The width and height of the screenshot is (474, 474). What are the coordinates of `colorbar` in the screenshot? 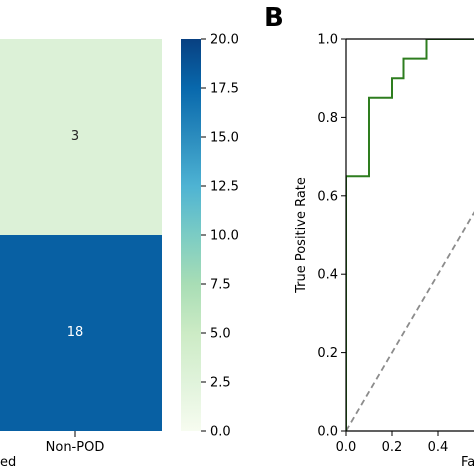 It's located at (191, 235).